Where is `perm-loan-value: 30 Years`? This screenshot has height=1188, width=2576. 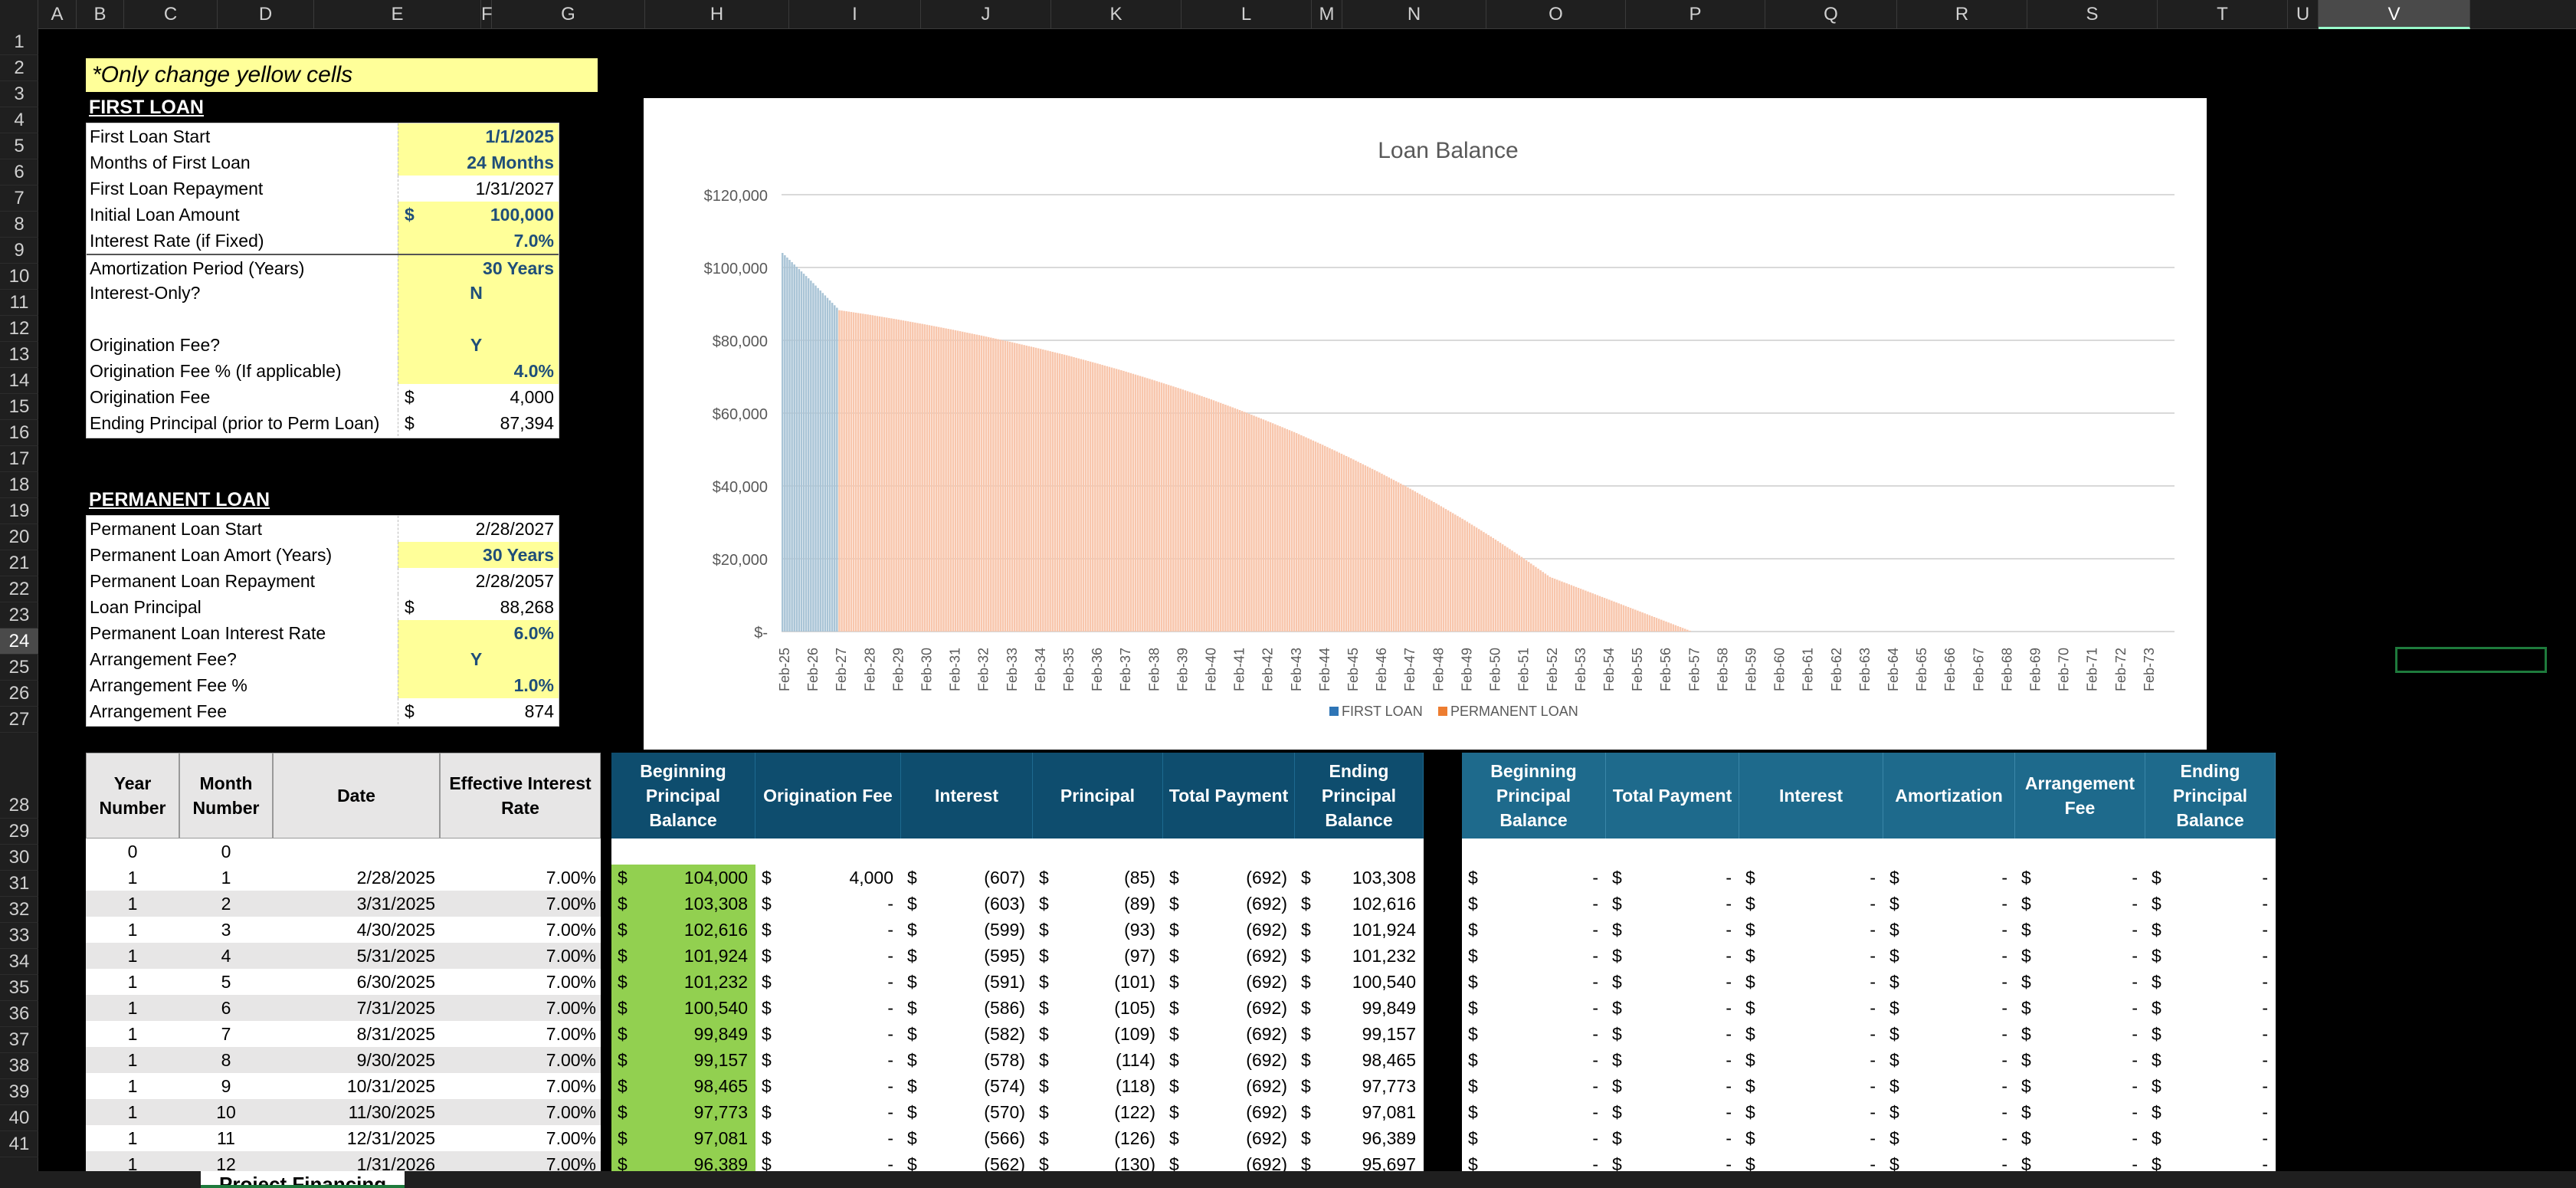
perm-loan-value: 30 Years is located at coordinates (479, 555).